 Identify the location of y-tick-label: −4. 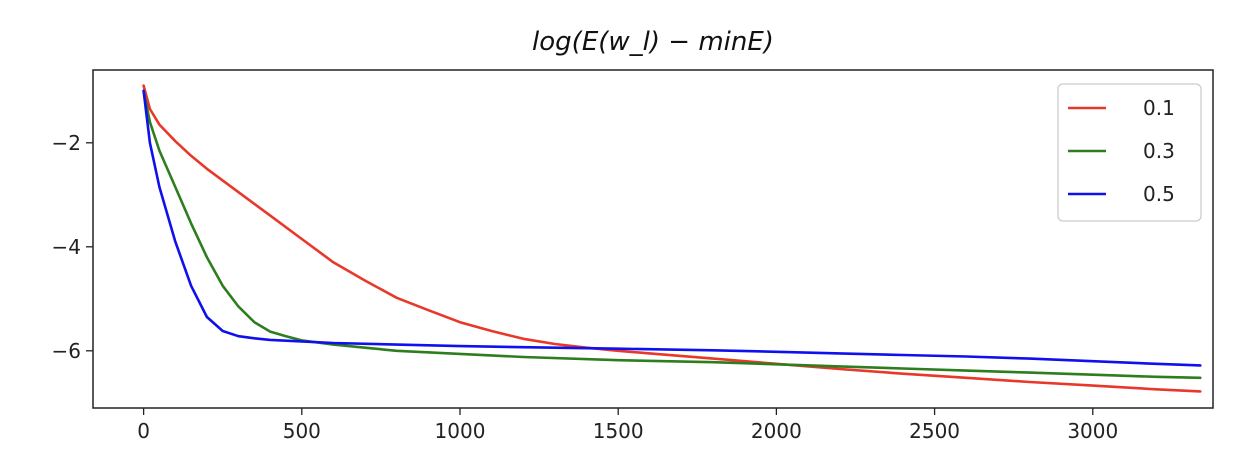
(66, 247).